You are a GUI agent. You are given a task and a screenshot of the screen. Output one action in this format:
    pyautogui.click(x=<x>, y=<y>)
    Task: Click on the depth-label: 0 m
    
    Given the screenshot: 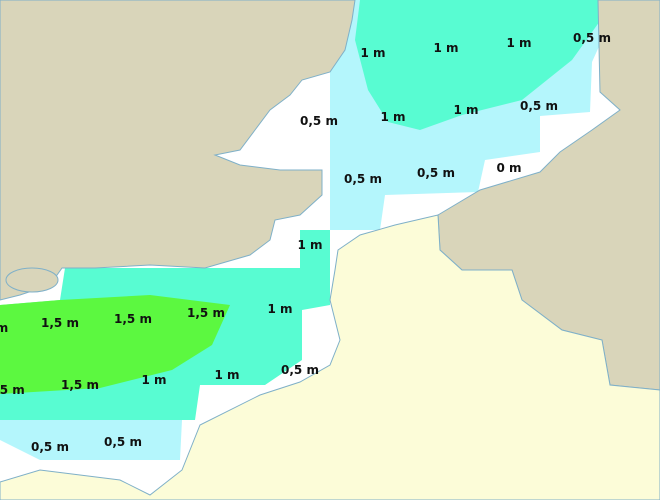 What is the action you would take?
    pyautogui.click(x=509, y=168)
    